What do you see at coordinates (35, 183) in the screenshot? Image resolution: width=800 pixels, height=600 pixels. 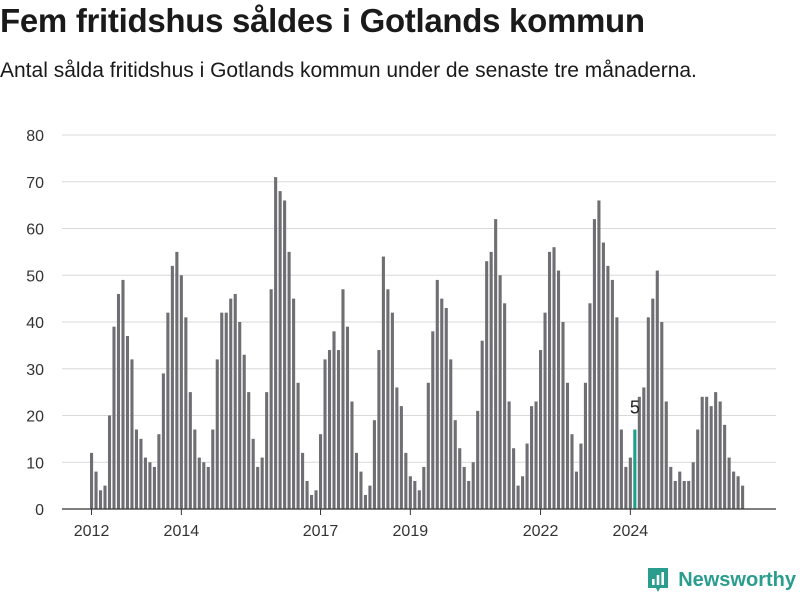 I see `y-tick-label: 70` at bounding box center [35, 183].